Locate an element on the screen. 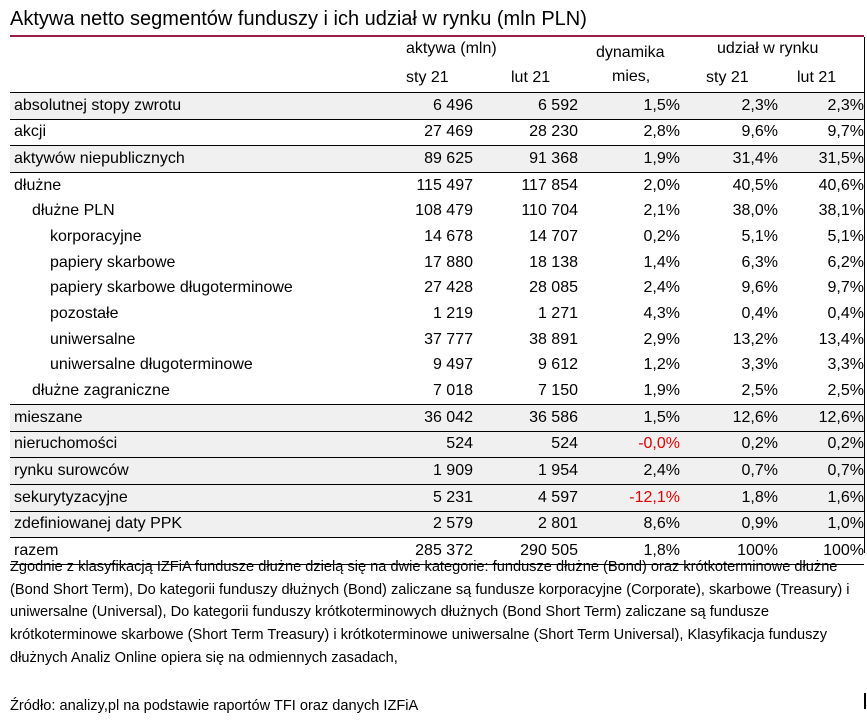 The width and height of the screenshot is (867, 722). share-jan-cell: 0,4% is located at coordinates (759, 314).